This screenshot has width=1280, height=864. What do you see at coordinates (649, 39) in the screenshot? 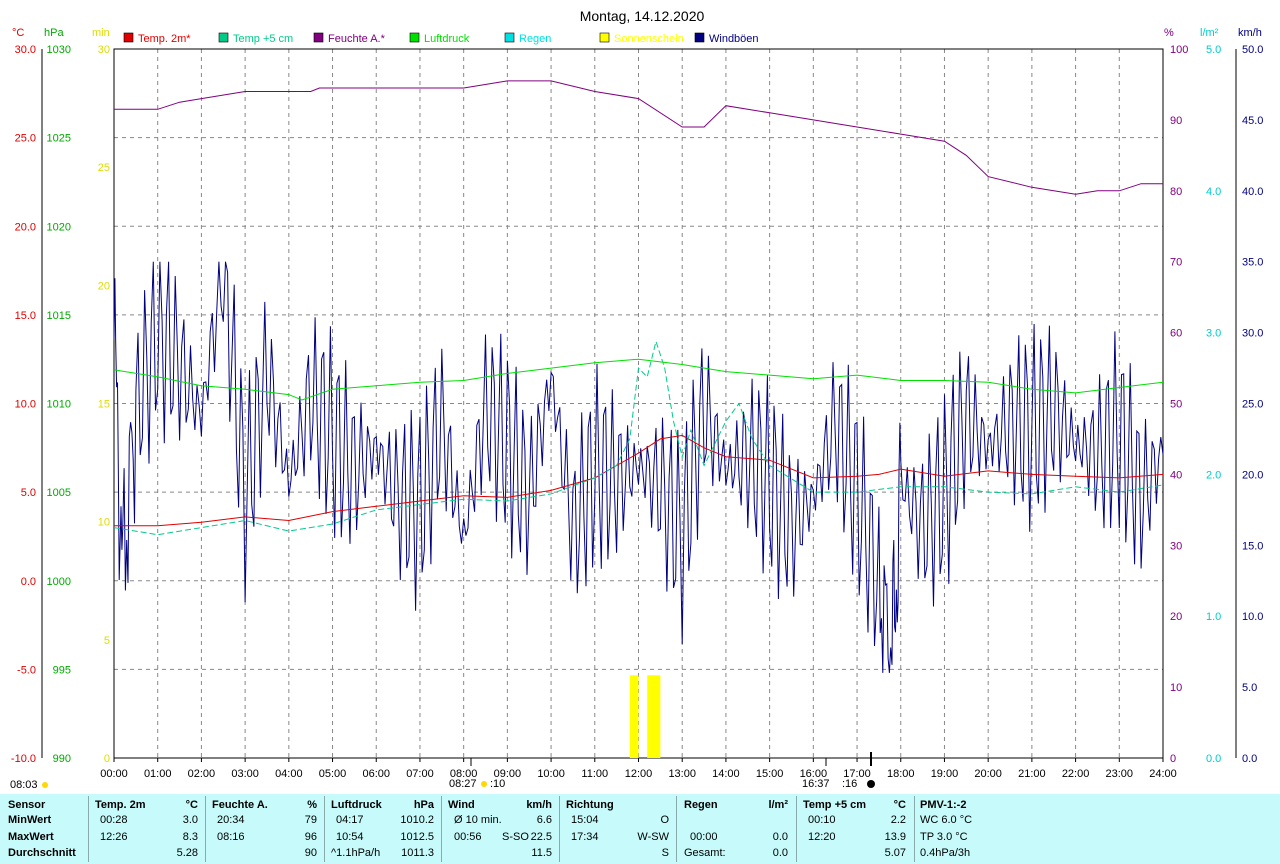
I see `legend-label-5: Sonnenschein` at bounding box center [649, 39].